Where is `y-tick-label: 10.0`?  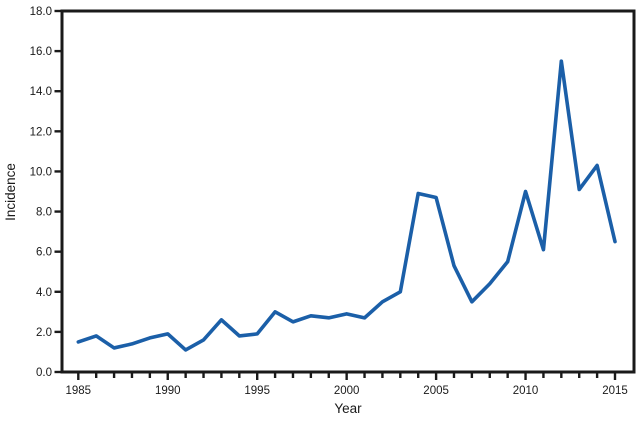
y-tick-label: 10.0 is located at coordinates (41, 172).